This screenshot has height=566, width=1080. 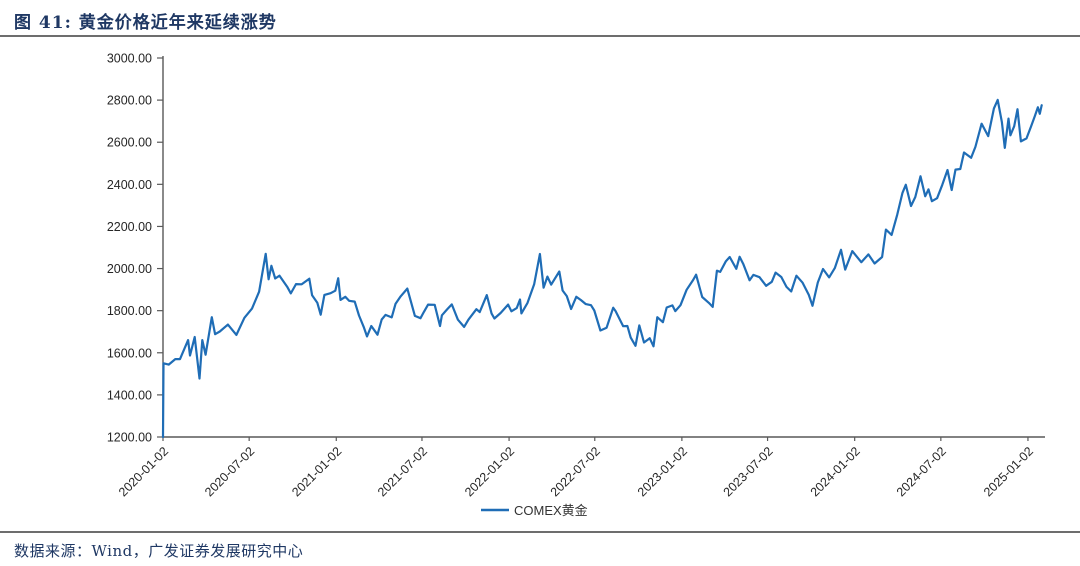 I want to click on figure-title: 图 41: 黄金价格近年来延续涨势, so click(x=145, y=23).